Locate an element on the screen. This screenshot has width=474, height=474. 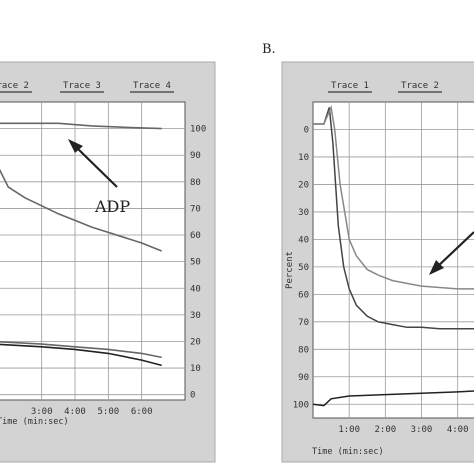
panel-a-annotation: ADP is located at coordinates (112, 206).